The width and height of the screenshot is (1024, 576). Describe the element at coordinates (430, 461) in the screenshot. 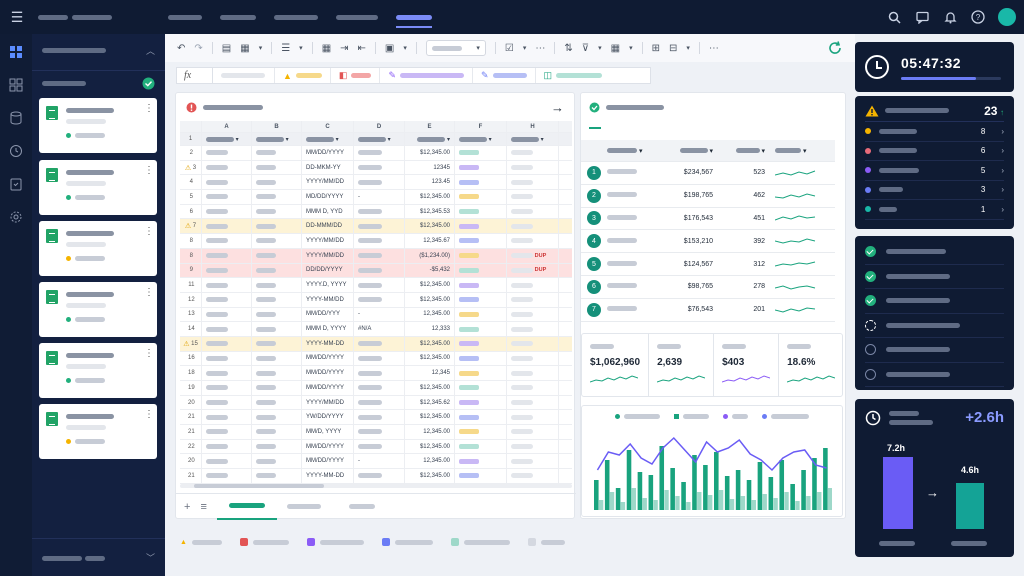

I see `cell: 12,345.00` at that location.